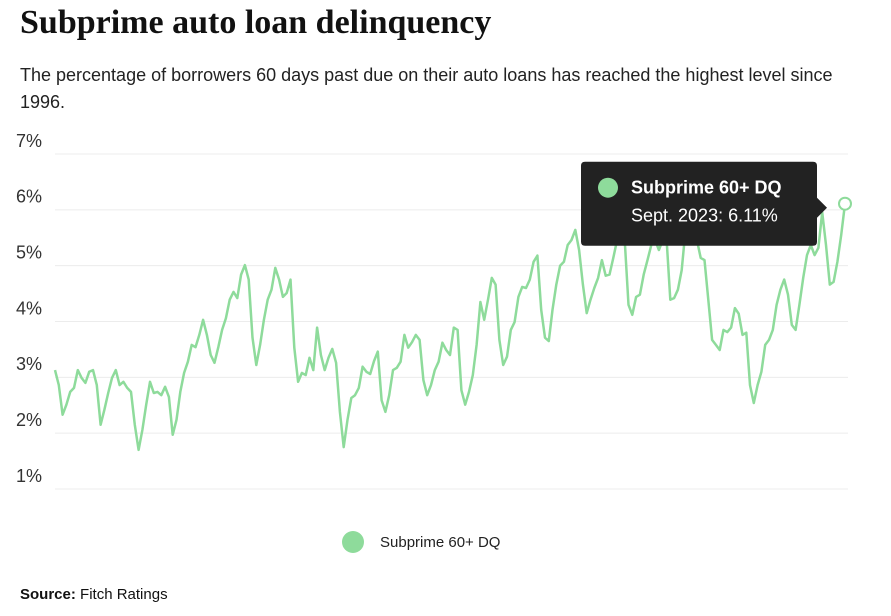 This screenshot has height=616, width=891. What do you see at coordinates (29, 364) in the screenshot?
I see `y-tick-label: 3%` at bounding box center [29, 364].